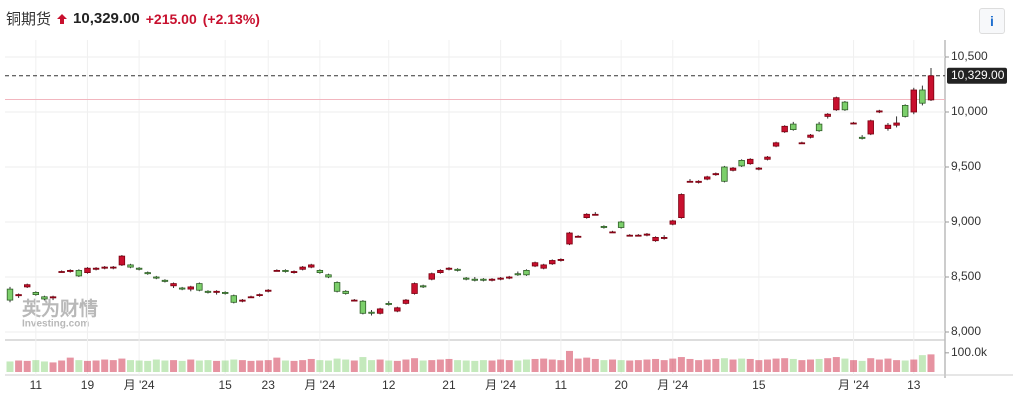 This screenshot has width=1013, height=400. Describe the element at coordinates (992, 21) in the screenshot. I see `info-button: i` at that location.